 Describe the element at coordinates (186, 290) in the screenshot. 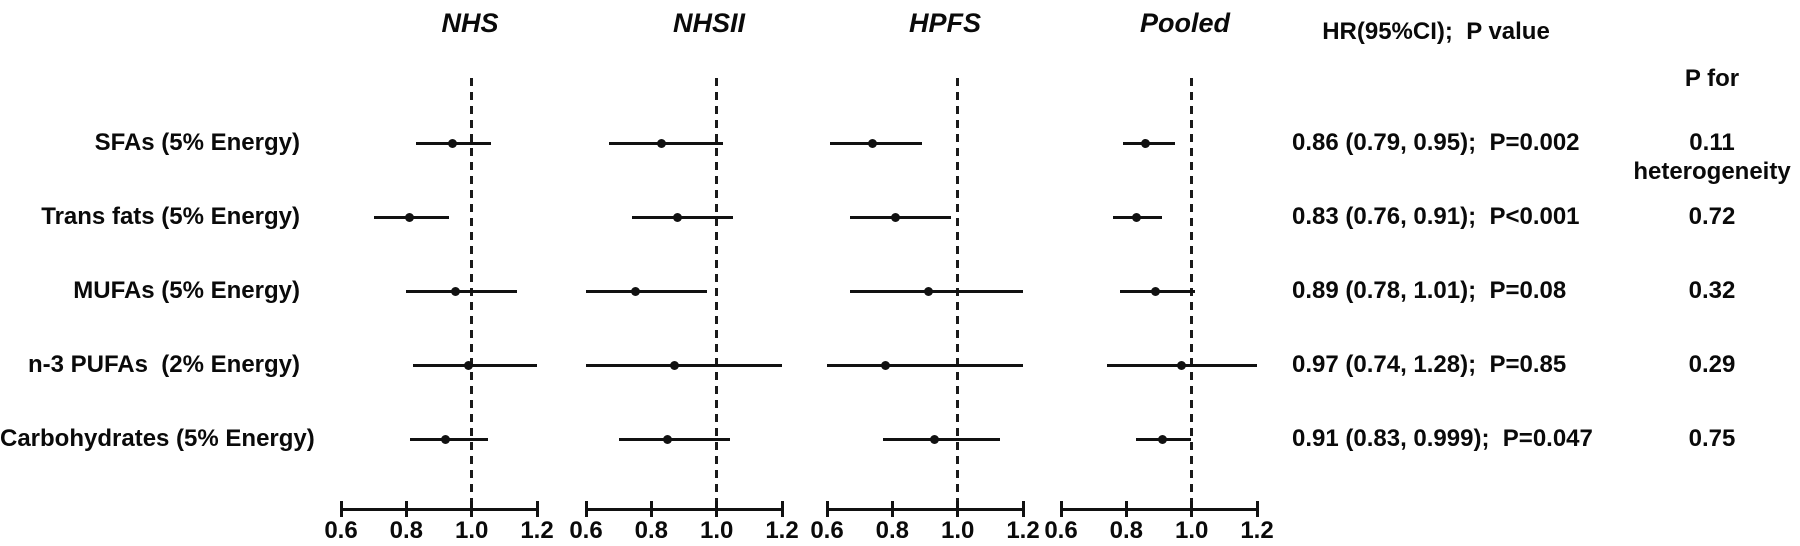

I see `row-label: MUFAs (5% Energy)` at that location.